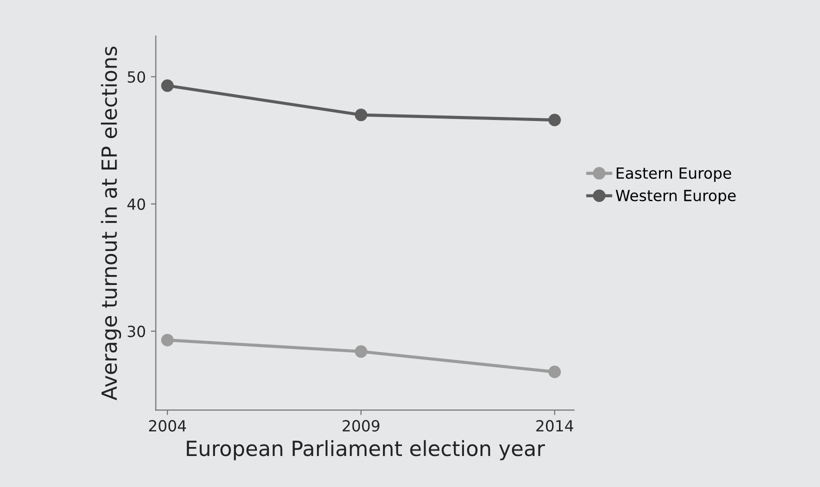 The image size is (820, 487). I want to click on legend-label: Eastern Europe, so click(674, 175).